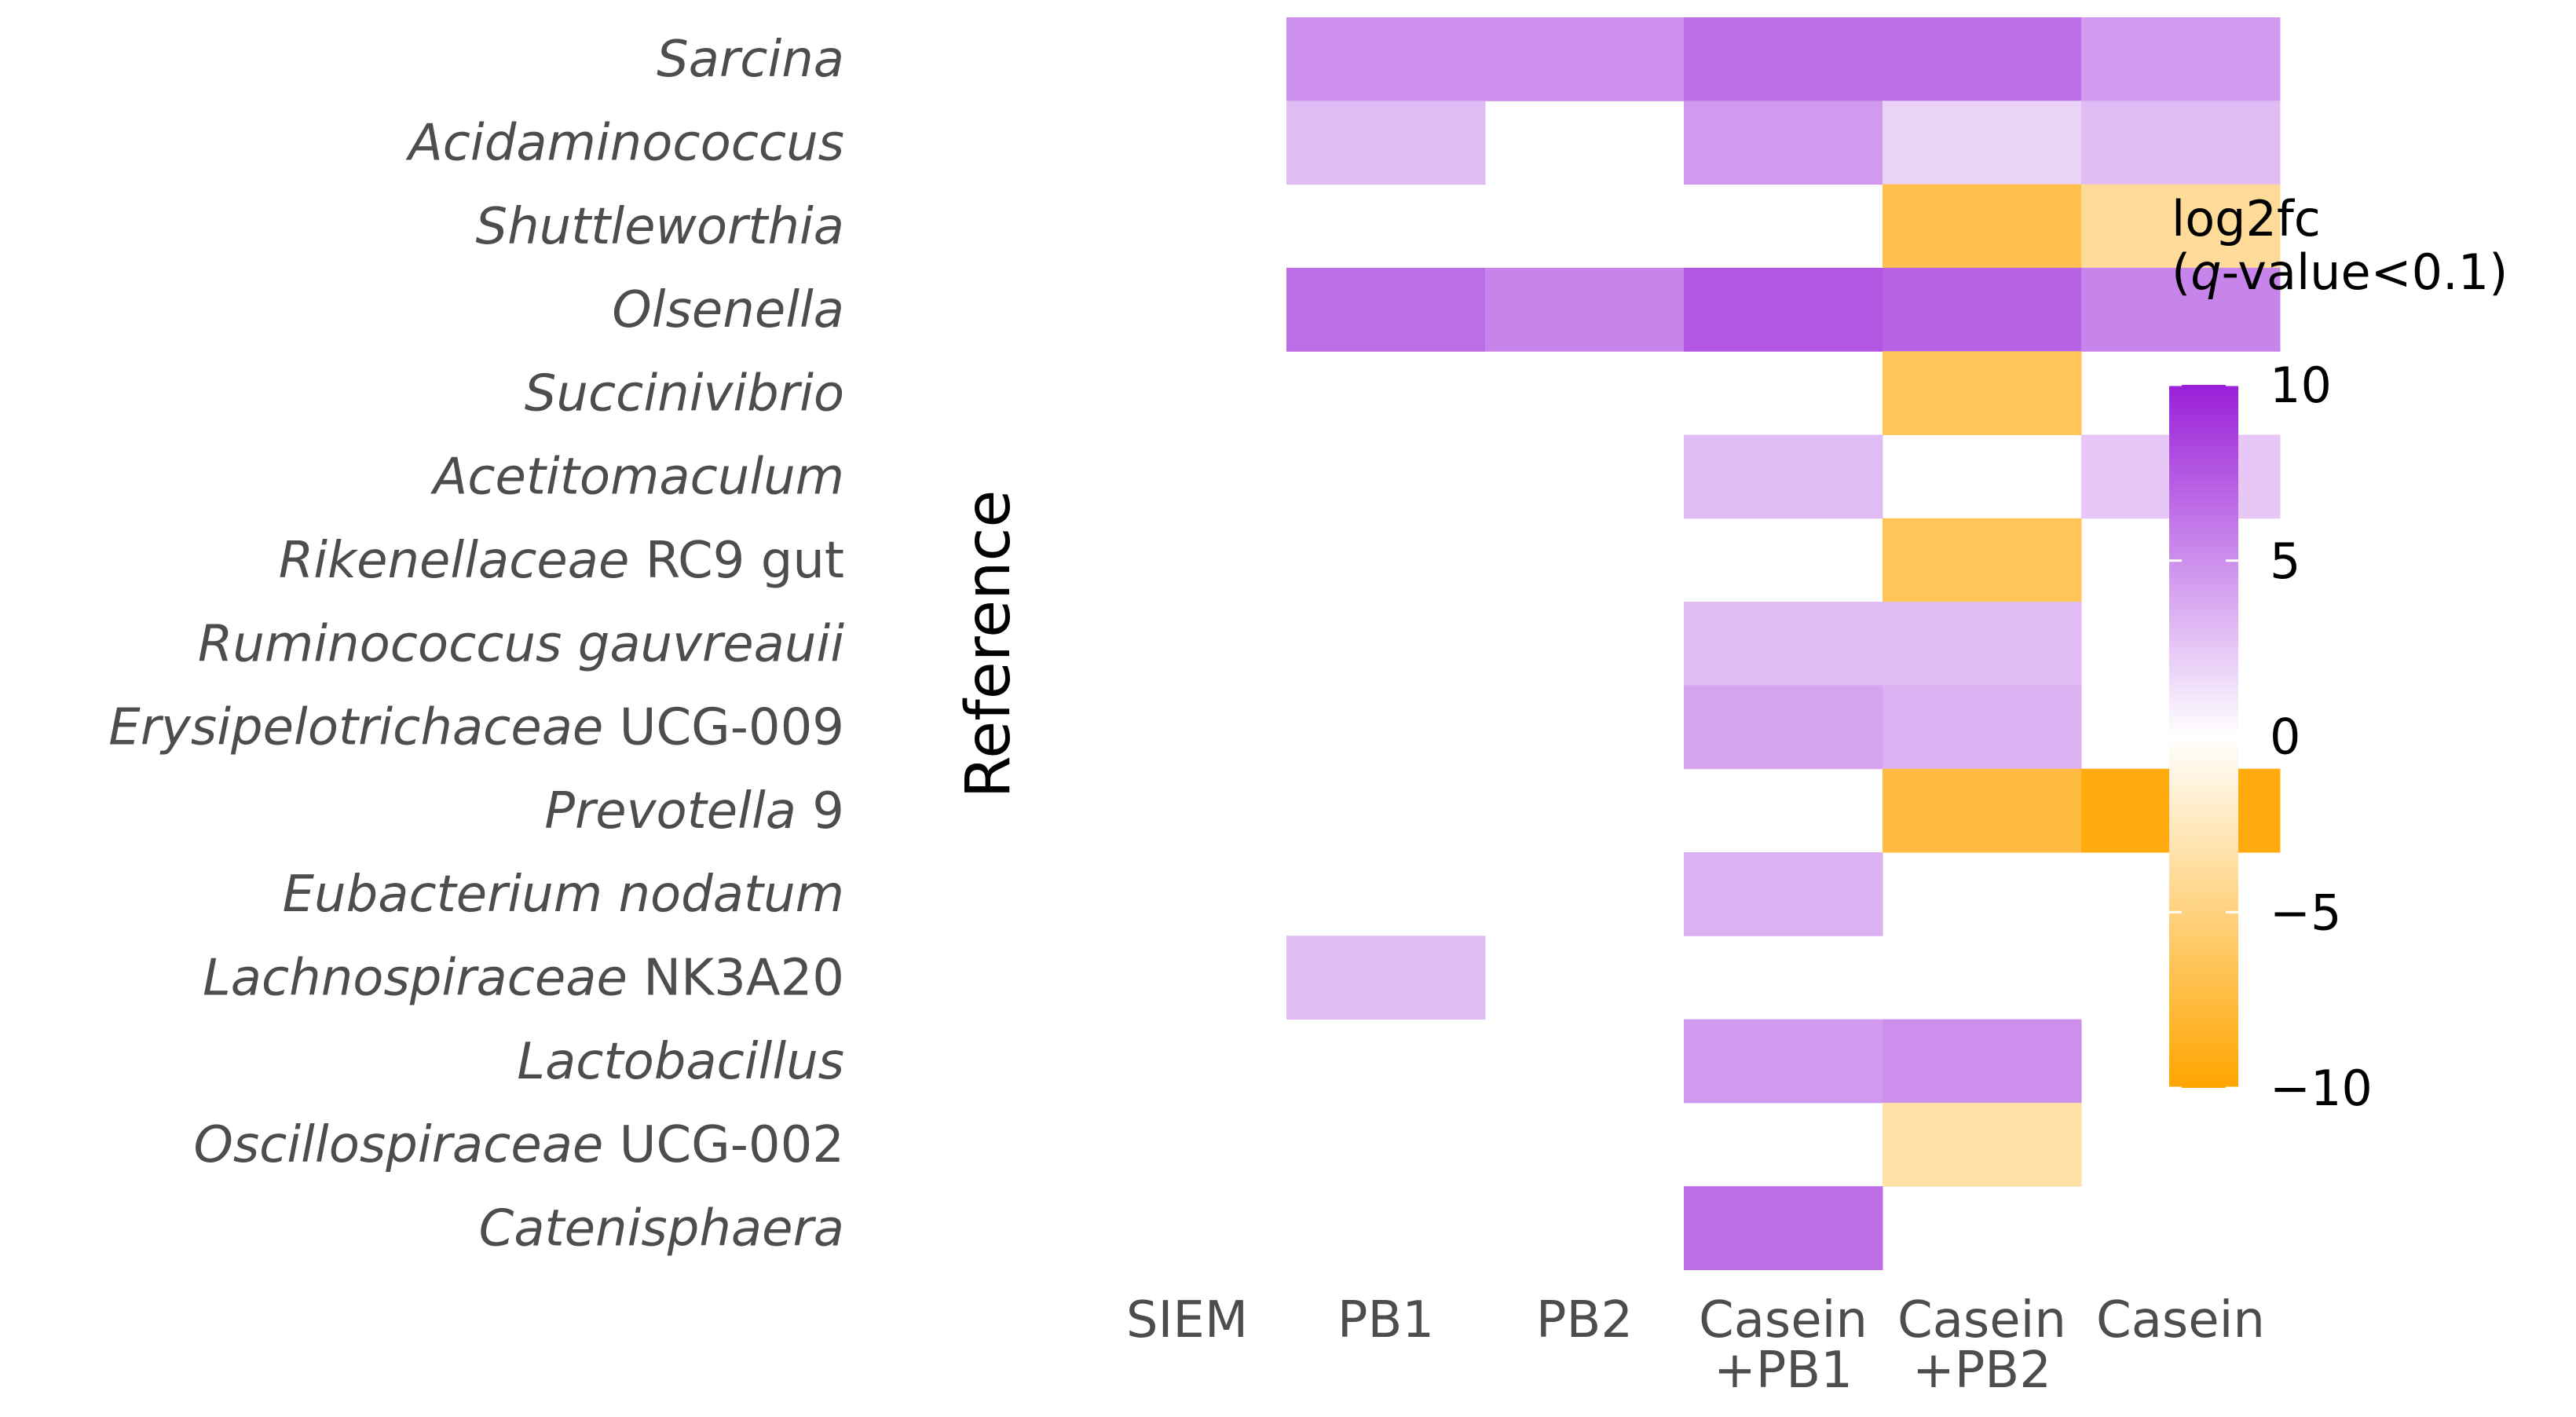 This screenshot has height=1417, width=2576. Describe the element at coordinates (398, 1145) in the screenshot. I see `row-label-taxon: Oscillospiraceae` at that location.